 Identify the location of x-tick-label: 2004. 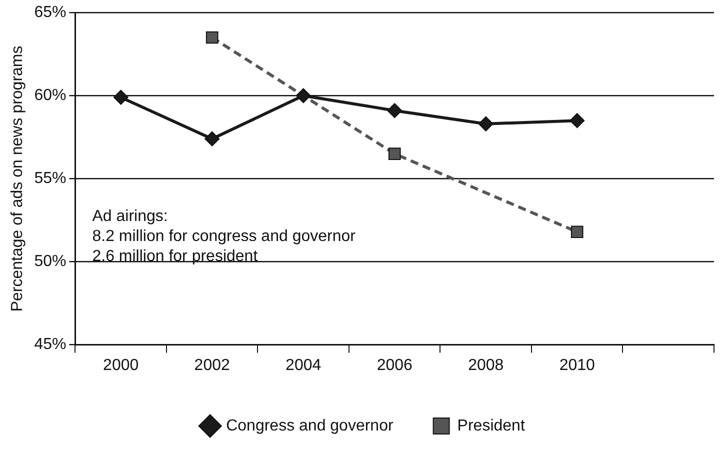
(304, 365).